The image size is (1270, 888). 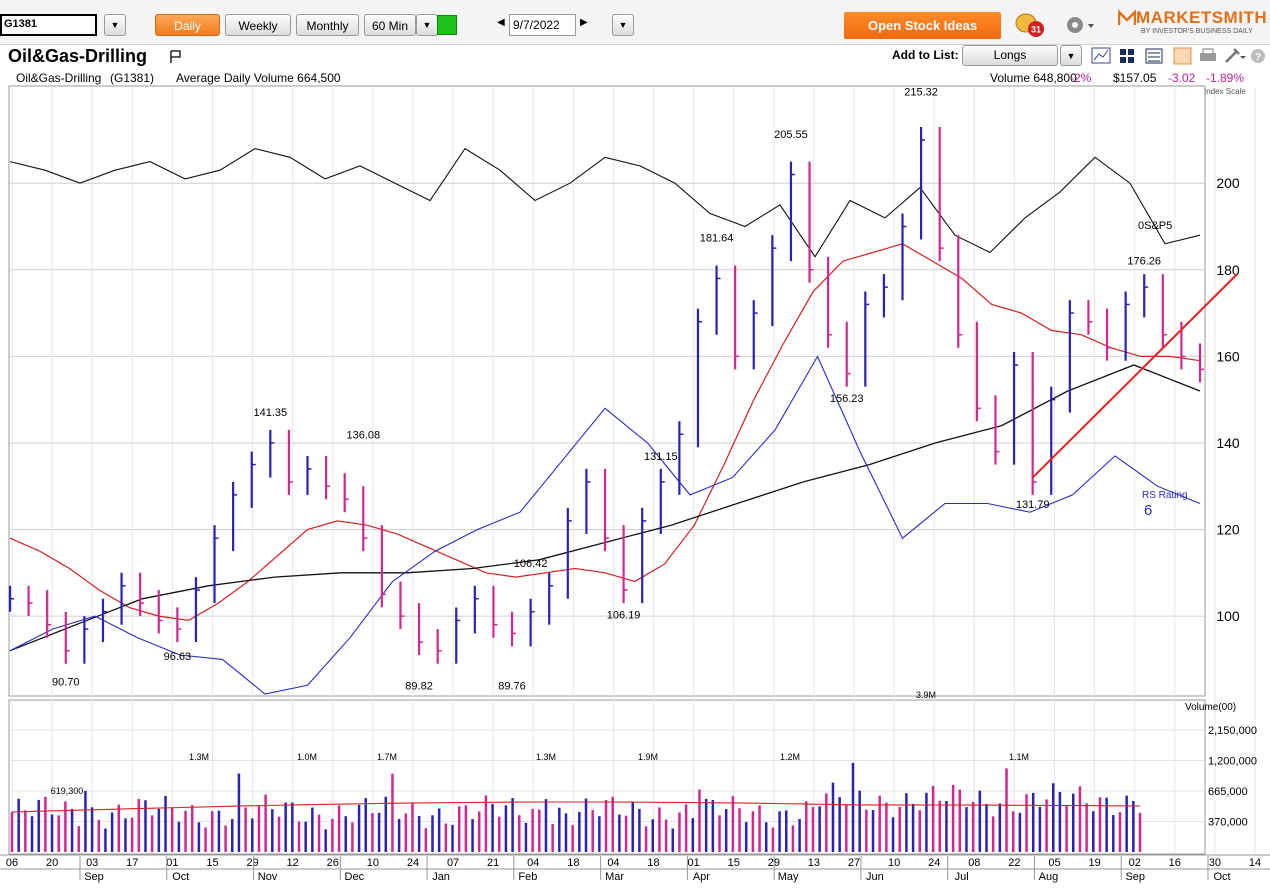 What do you see at coordinates (52, 863) in the screenshot?
I see `x-tick-label: 20` at bounding box center [52, 863].